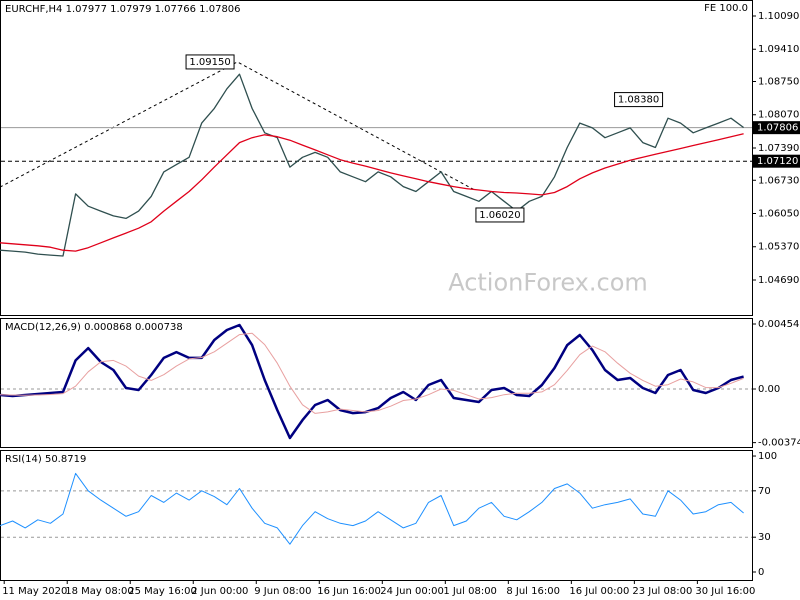  Describe the element at coordinates (778, 16) in the screenshot. I see `y-tick-label: 1.10090` at that location.